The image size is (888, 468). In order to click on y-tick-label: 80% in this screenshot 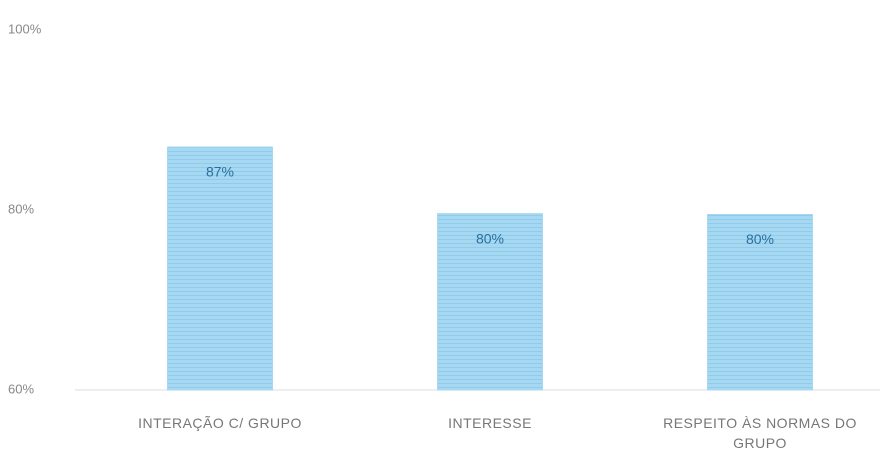, I will do `click(21, 208)`.